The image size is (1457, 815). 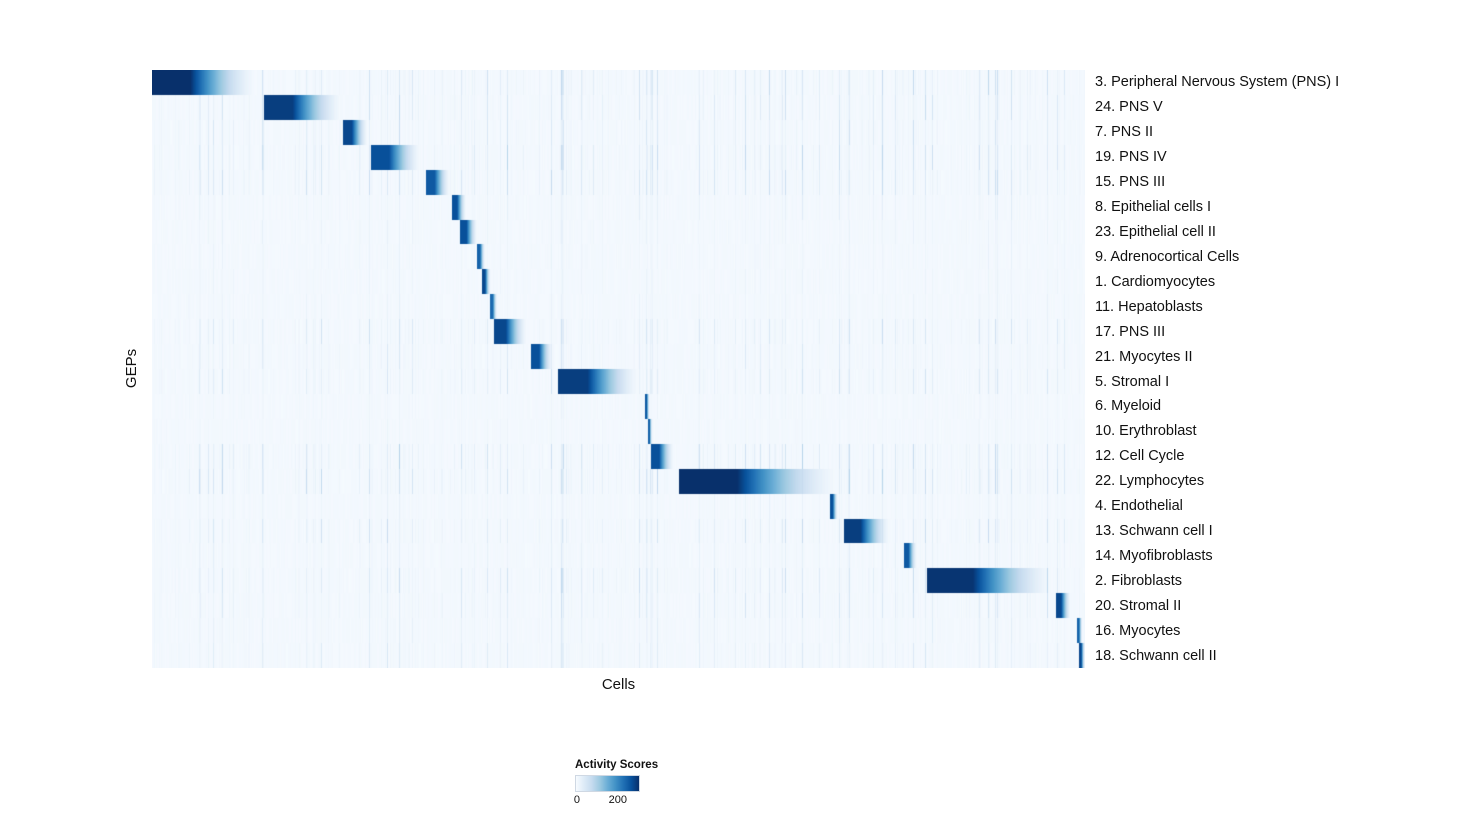 What do you see at coordinates (1139, 580) in the screenshot?
I see `row-label: 2. Fibroblasts` at bounding box center [1139, 580].